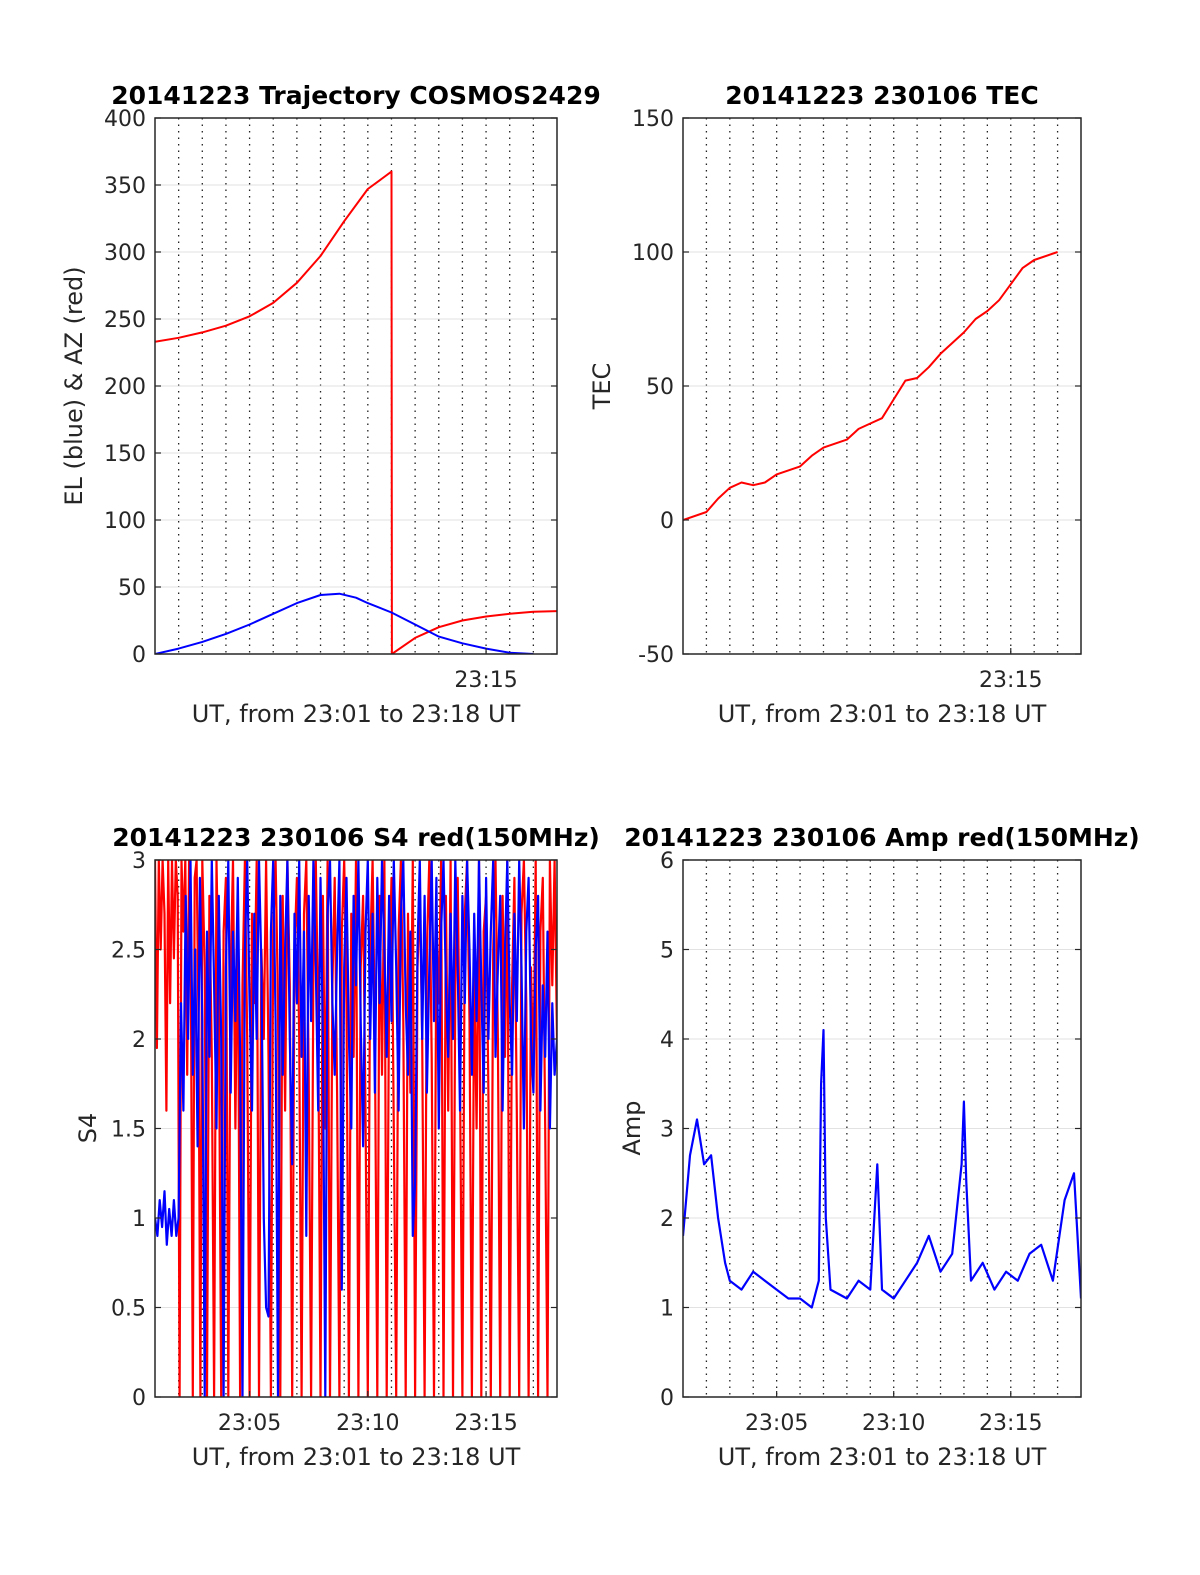  I want to click on y-tick-label: 350, so click(125, 186).